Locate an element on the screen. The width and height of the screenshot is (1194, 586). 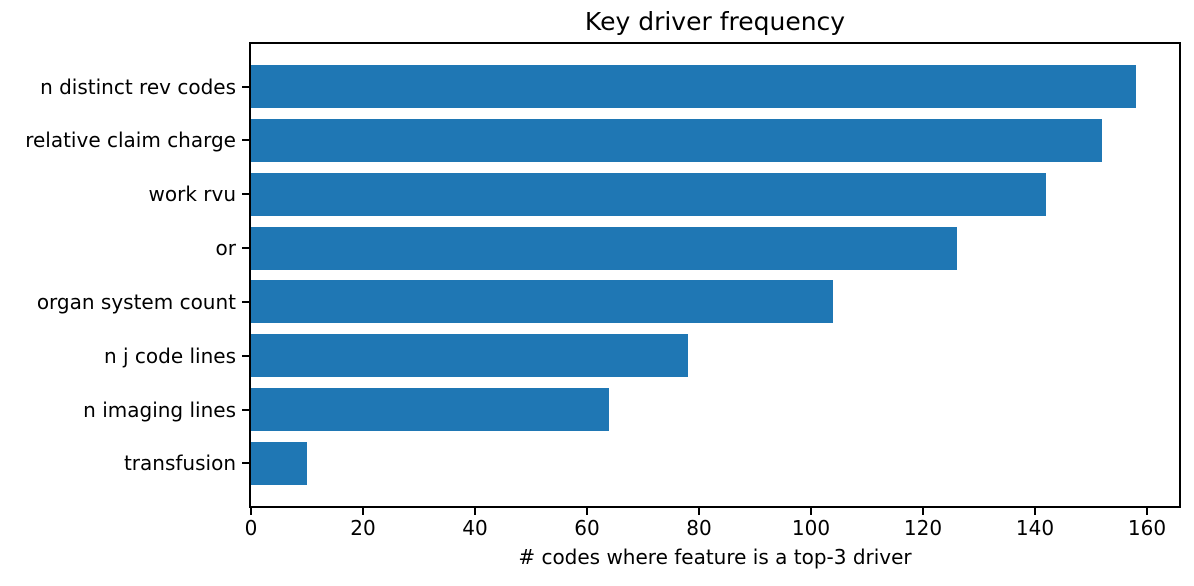
y-tick-label: n j code lines is located at coordinates (169, 356).